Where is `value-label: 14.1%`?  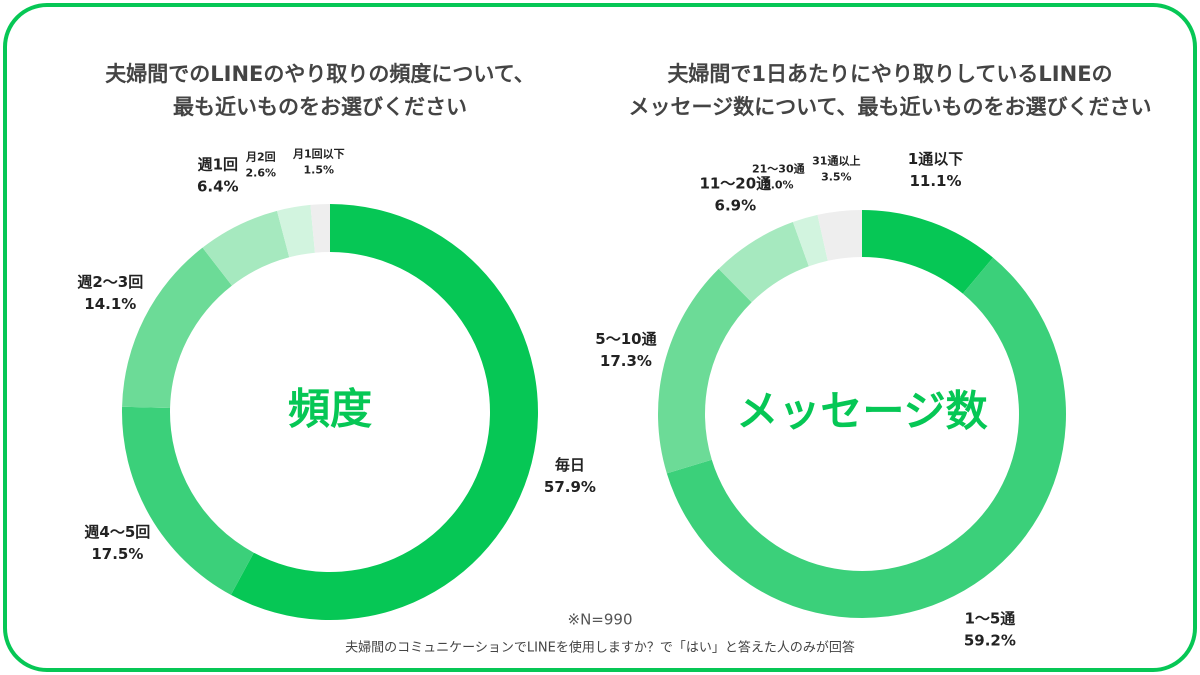
value-label: 14.1% is located at coordinates (110, 304).